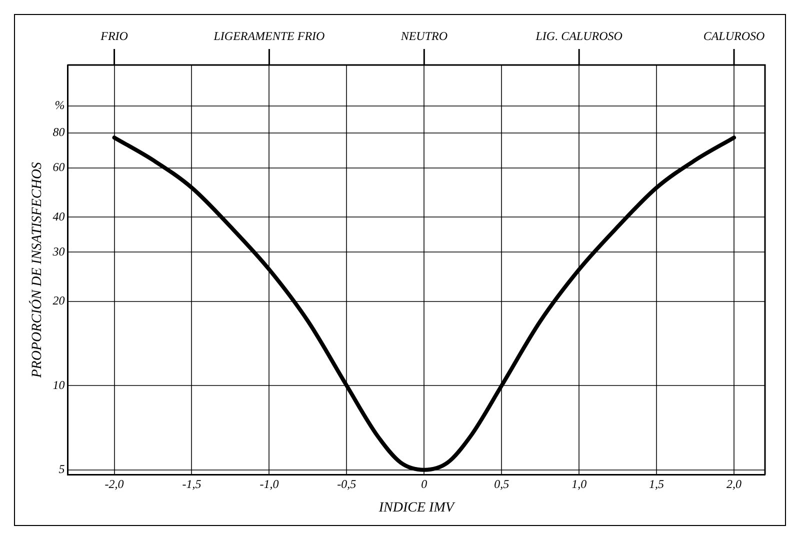  Describe the element at coordinates (346, 484) in the screenshot. I see `x-tick-label: -0,5` at that location.